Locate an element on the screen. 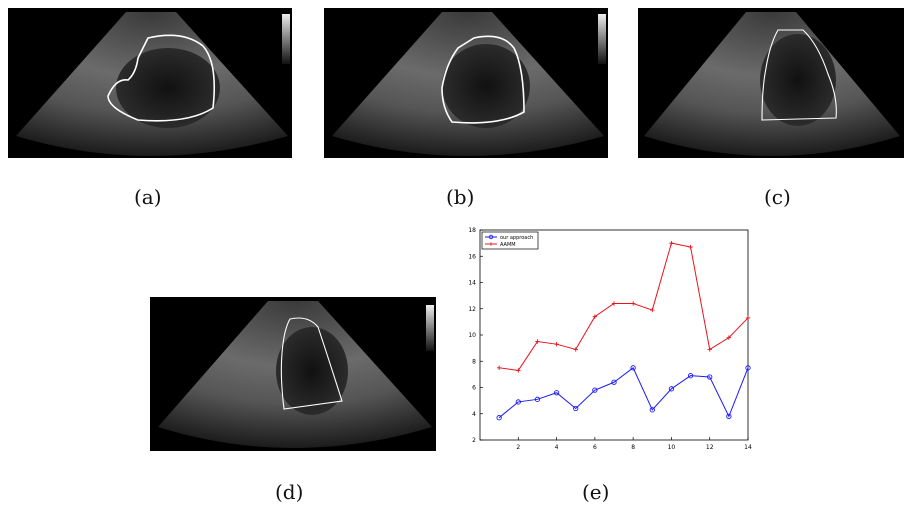  y-tick-label: 6 is located at coordinates (474, 388).